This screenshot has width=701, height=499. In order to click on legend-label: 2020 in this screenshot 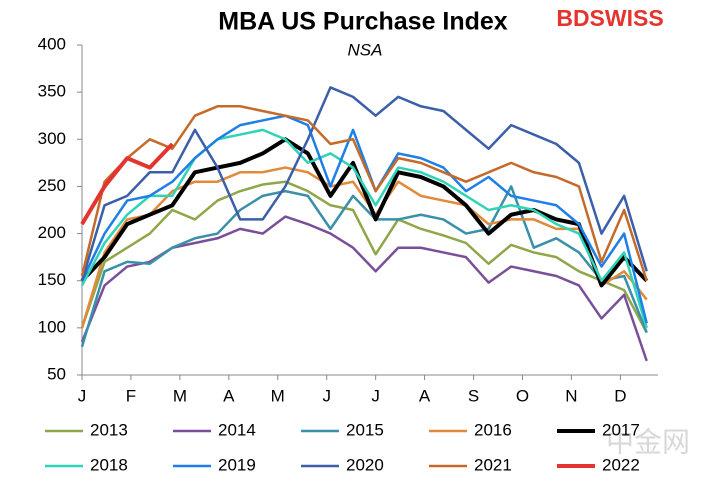, I will do `click(365, 464)`.